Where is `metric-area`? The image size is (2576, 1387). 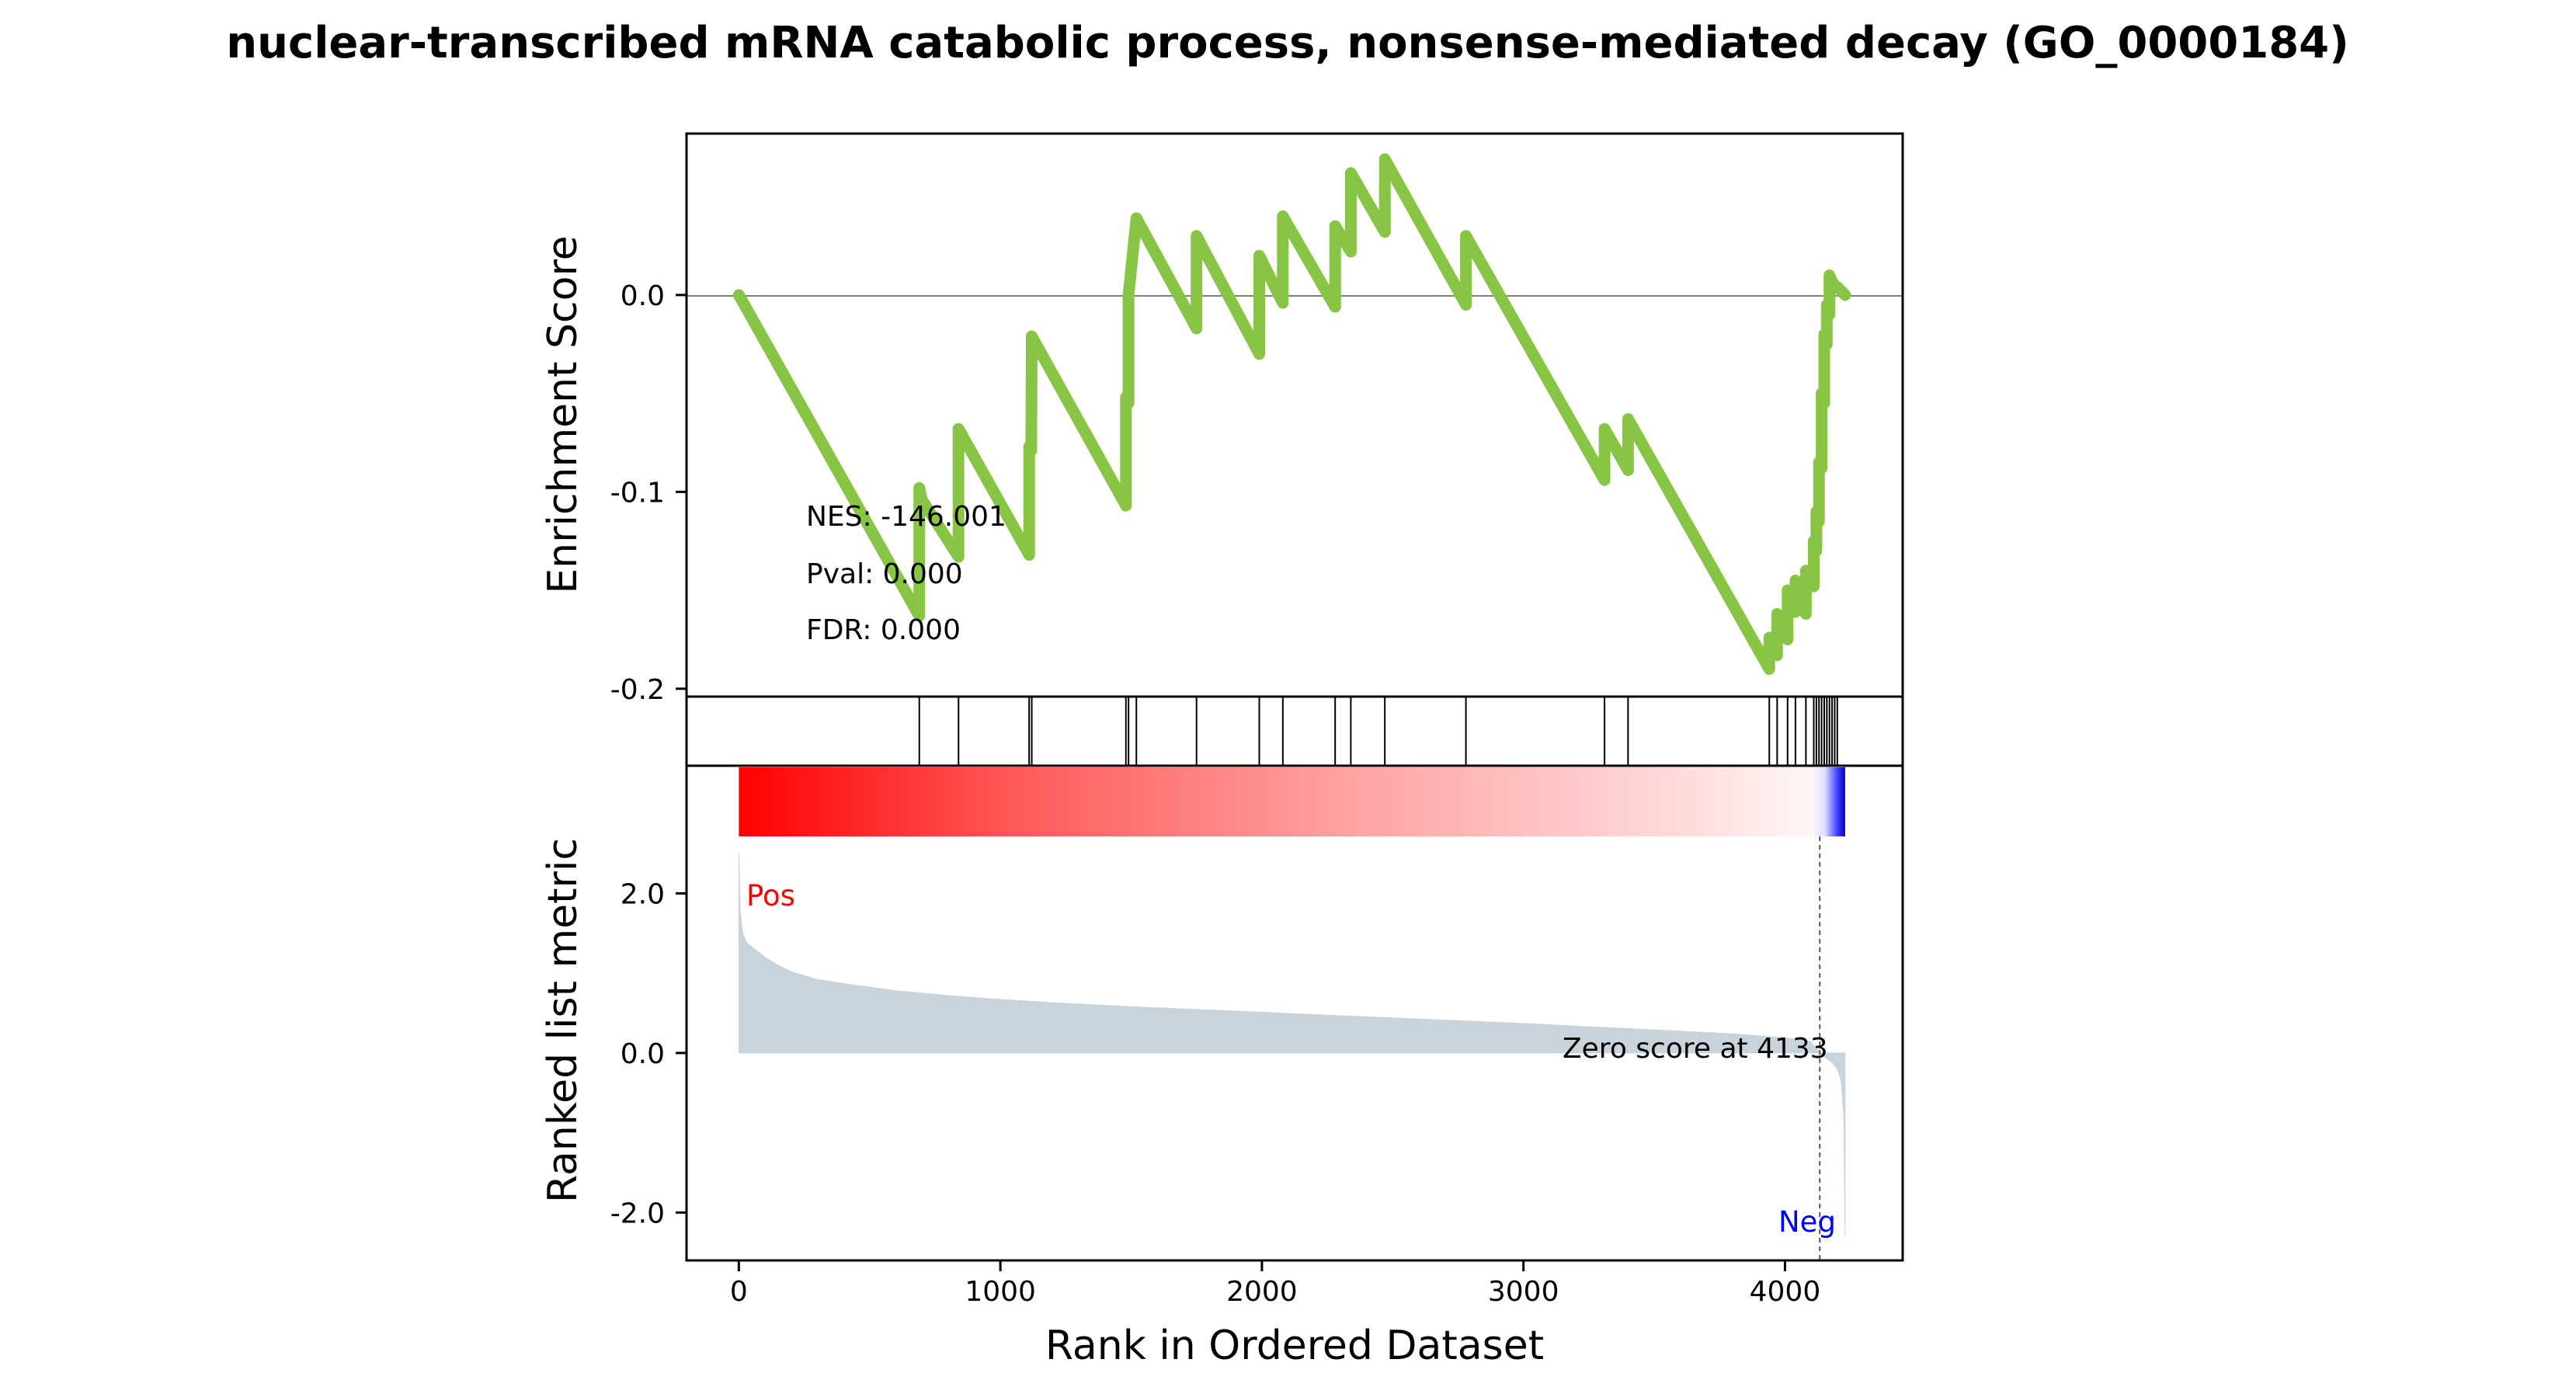
metric-area is located at coordinates (1292, 1045).